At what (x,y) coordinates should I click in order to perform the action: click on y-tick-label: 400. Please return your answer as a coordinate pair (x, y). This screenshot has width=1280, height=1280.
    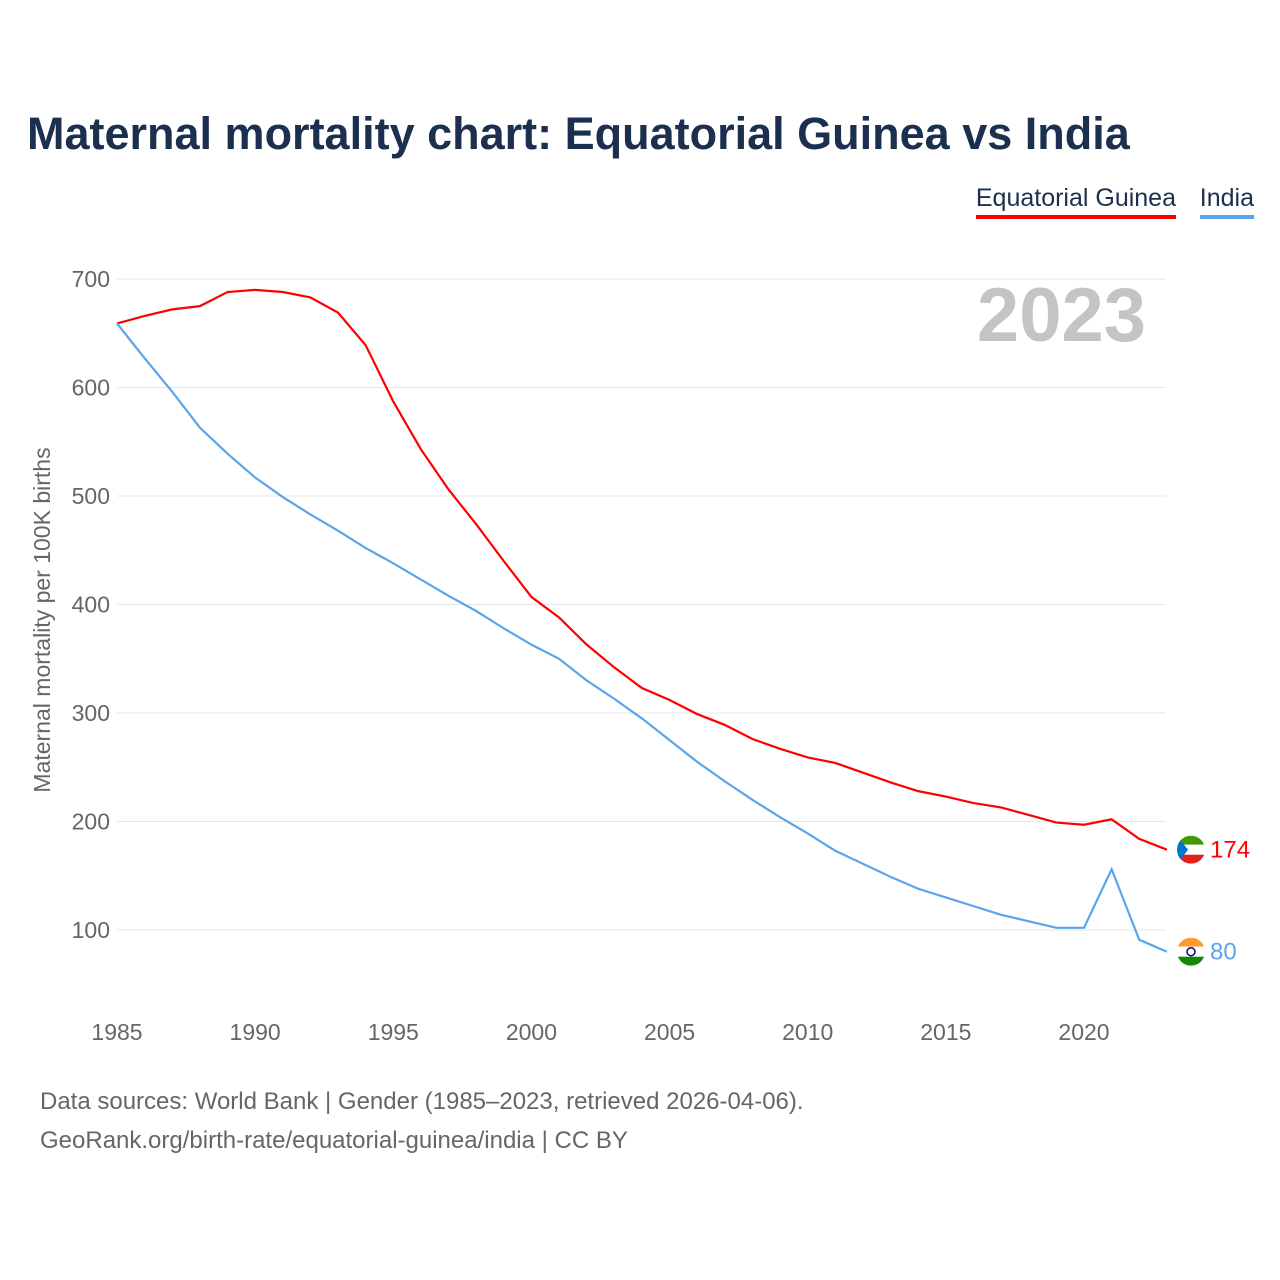
    Looking at the image, I should click on (91, 605).